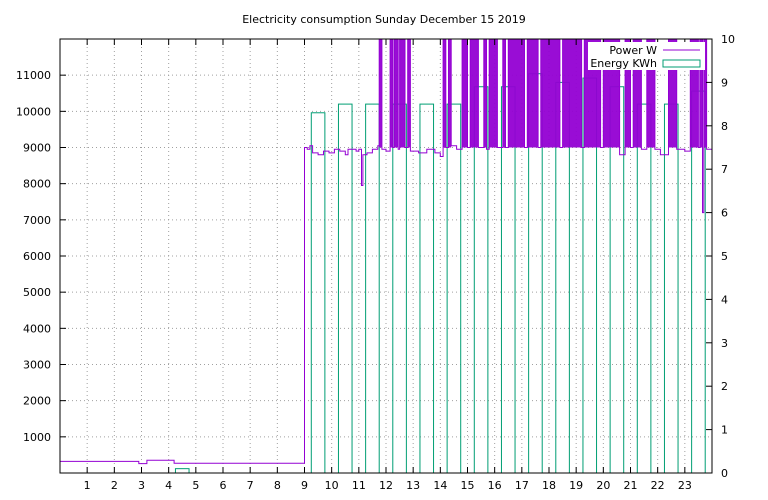 The height and width of the screenshot is (500, 768). Describe the element at coordinates (633, 50) in the screenshot. I see `legend-label-power: Power W` at that location.